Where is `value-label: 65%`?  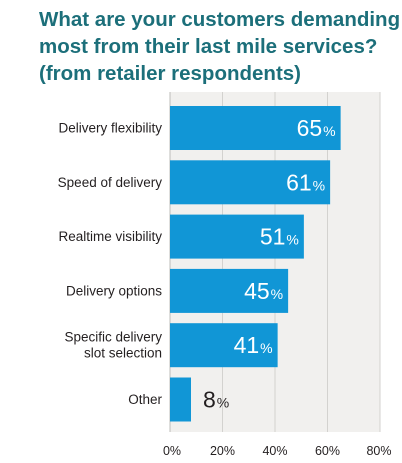 value-label: 65% is located at coordinates (316, 128).